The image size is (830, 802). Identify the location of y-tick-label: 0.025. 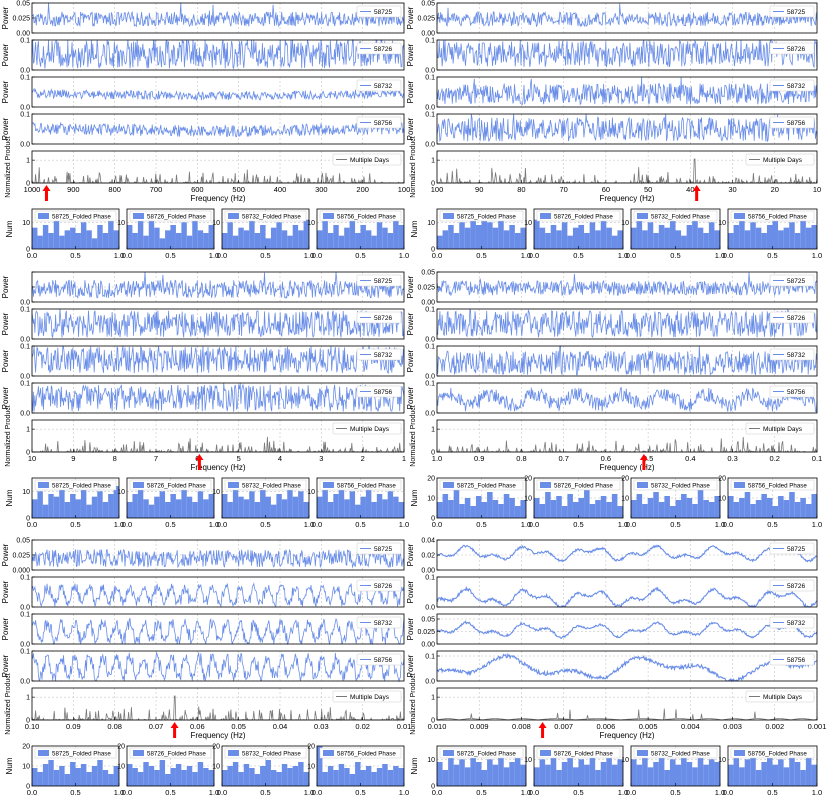
(21, 19).